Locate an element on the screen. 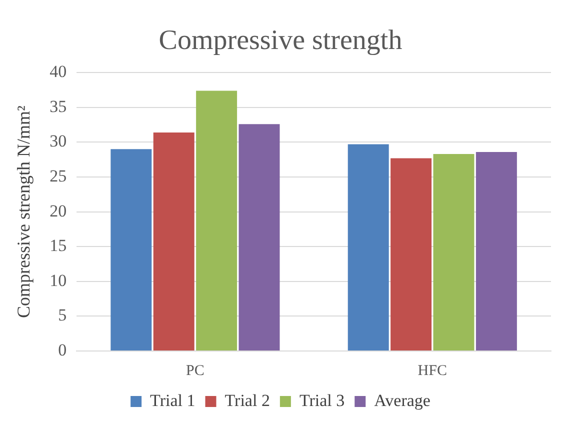 This screenshot has height=425, width=571. y-tick-label: 15 is located at coordinates (58, 246).